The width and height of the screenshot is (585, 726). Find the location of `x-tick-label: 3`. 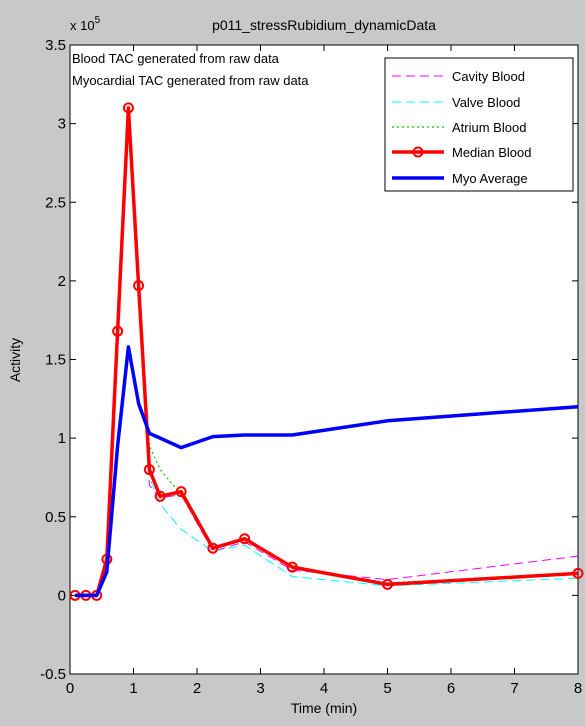

x-tick-label: 3 is located at coordinates (260, 688).